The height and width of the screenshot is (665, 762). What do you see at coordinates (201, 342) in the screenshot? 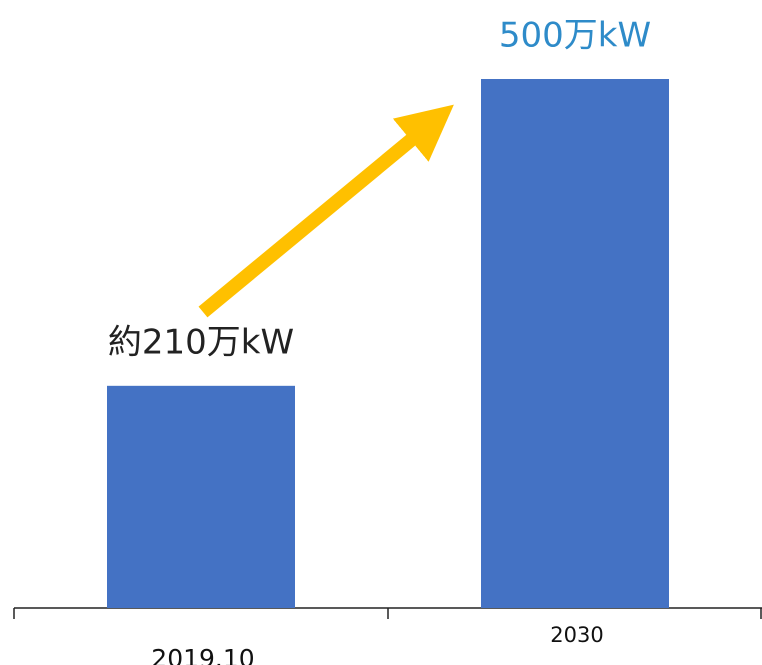
I see `value-label: 約210万kW` at bounding box center [201, 342].